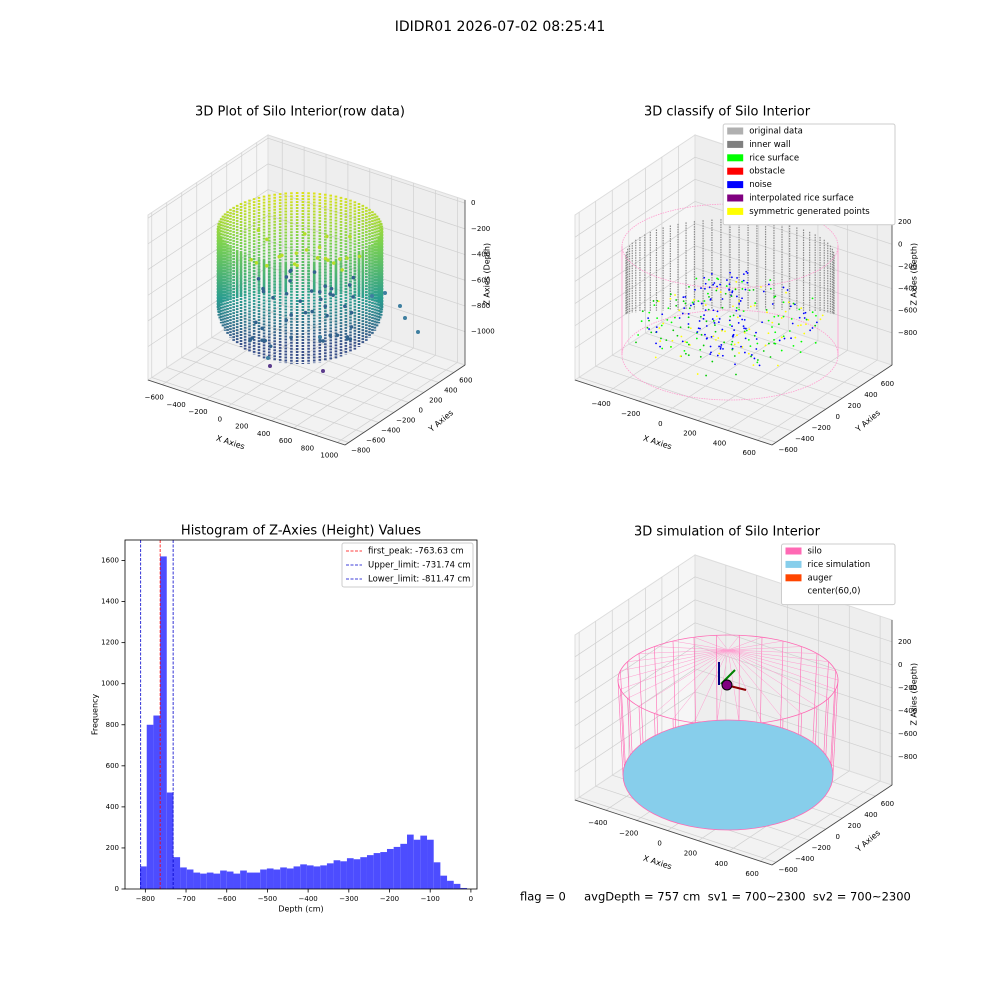 The image size is (1000, 1000). I want to click on z-tick-label: 200, so click(904, 222).